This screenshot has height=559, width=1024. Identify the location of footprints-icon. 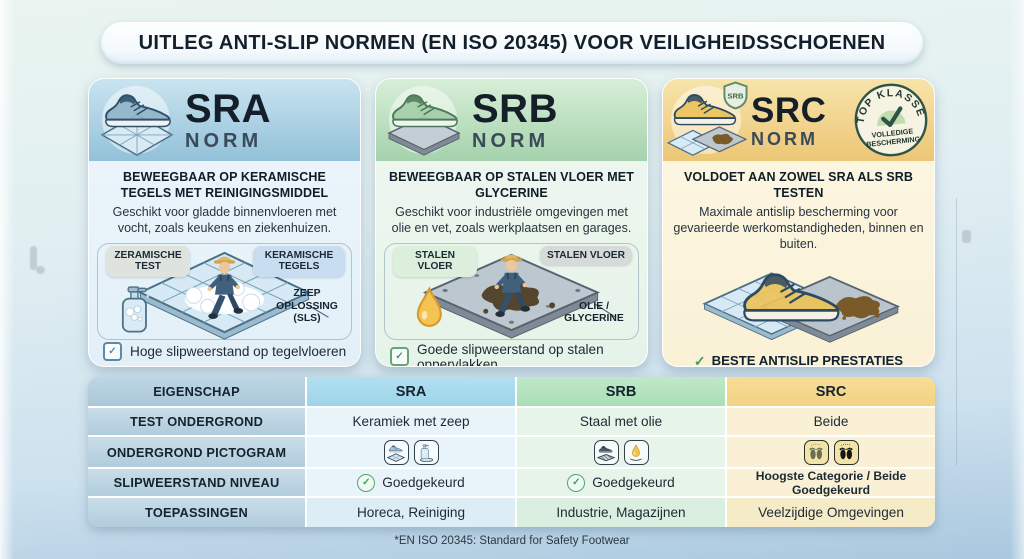
(816, 452).